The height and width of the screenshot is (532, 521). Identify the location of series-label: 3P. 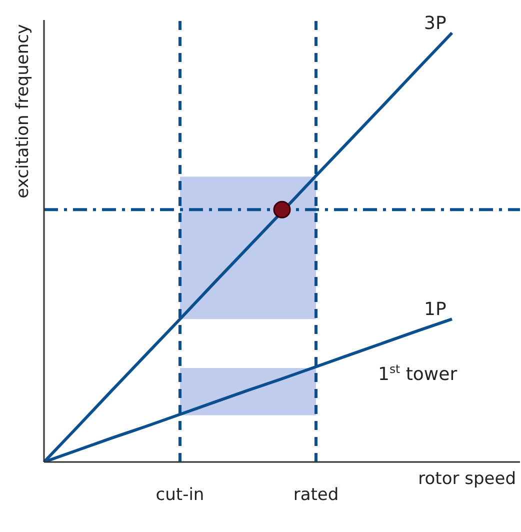
(435, 23).